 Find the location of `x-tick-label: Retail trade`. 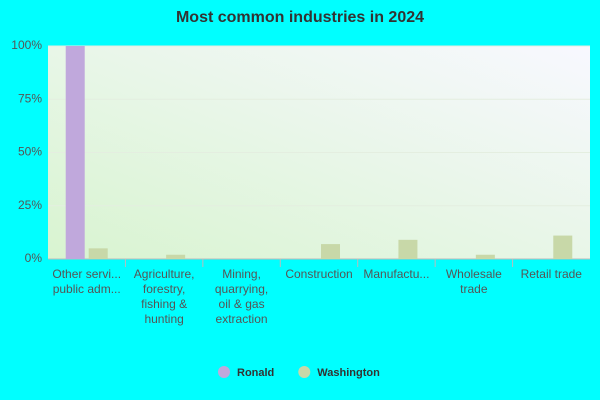

x-tick-label: Retail trade is located at coordinates (552, 274).